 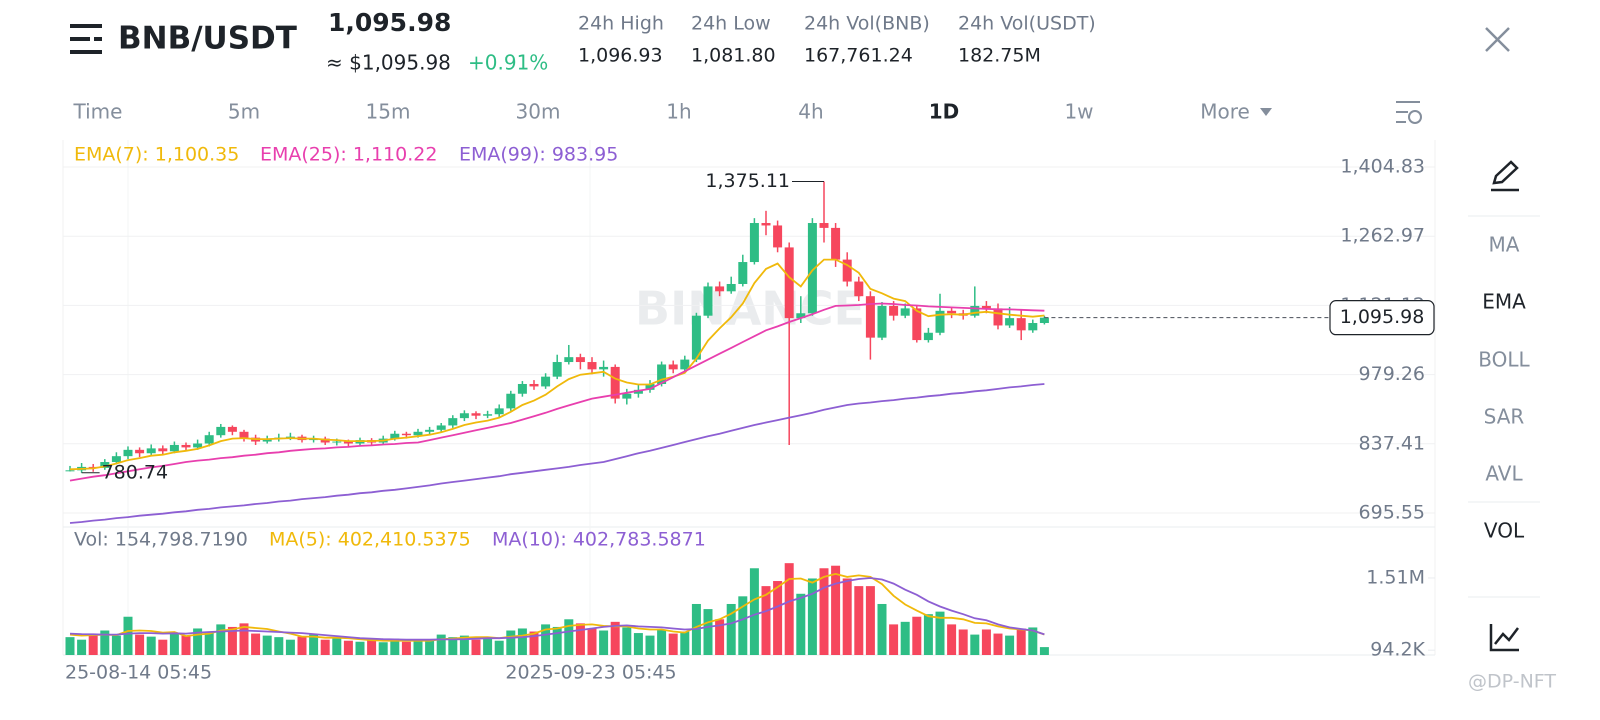 What do you see at coordinates (244, 112) in the screenshot?
I see `timeframe-tab: 5m` at bounding box center [244, 112].